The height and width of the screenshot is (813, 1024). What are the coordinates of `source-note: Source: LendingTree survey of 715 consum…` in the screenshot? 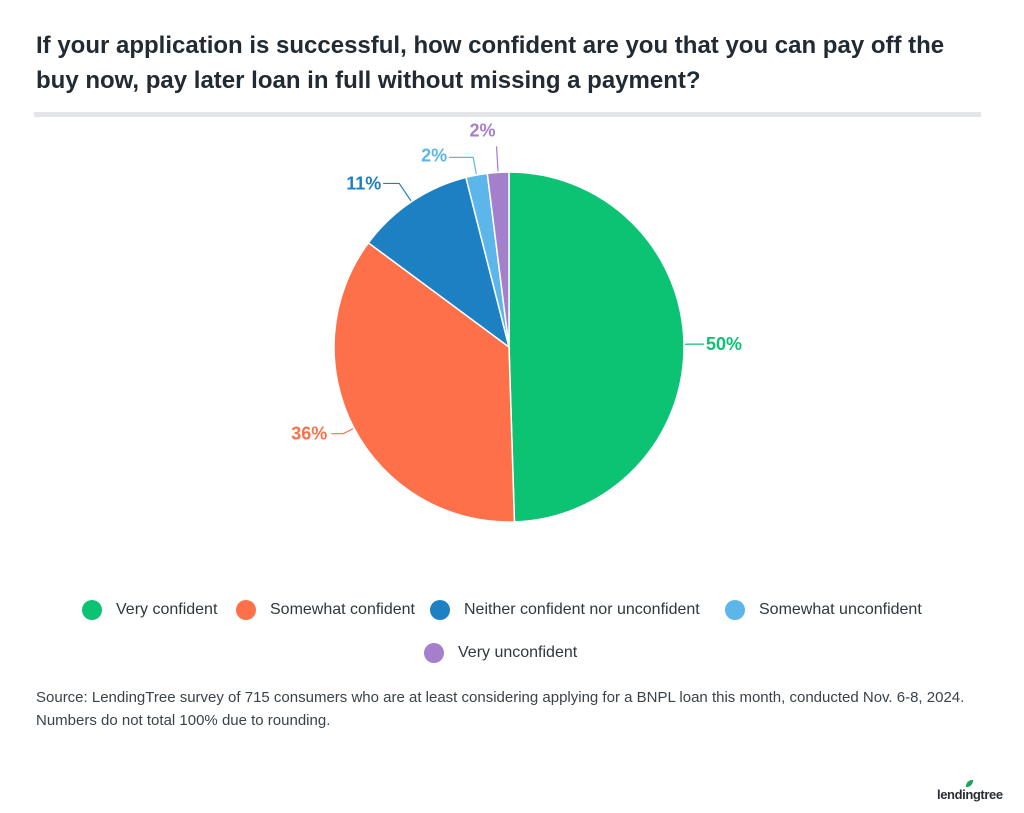 It's located at (500, 709).